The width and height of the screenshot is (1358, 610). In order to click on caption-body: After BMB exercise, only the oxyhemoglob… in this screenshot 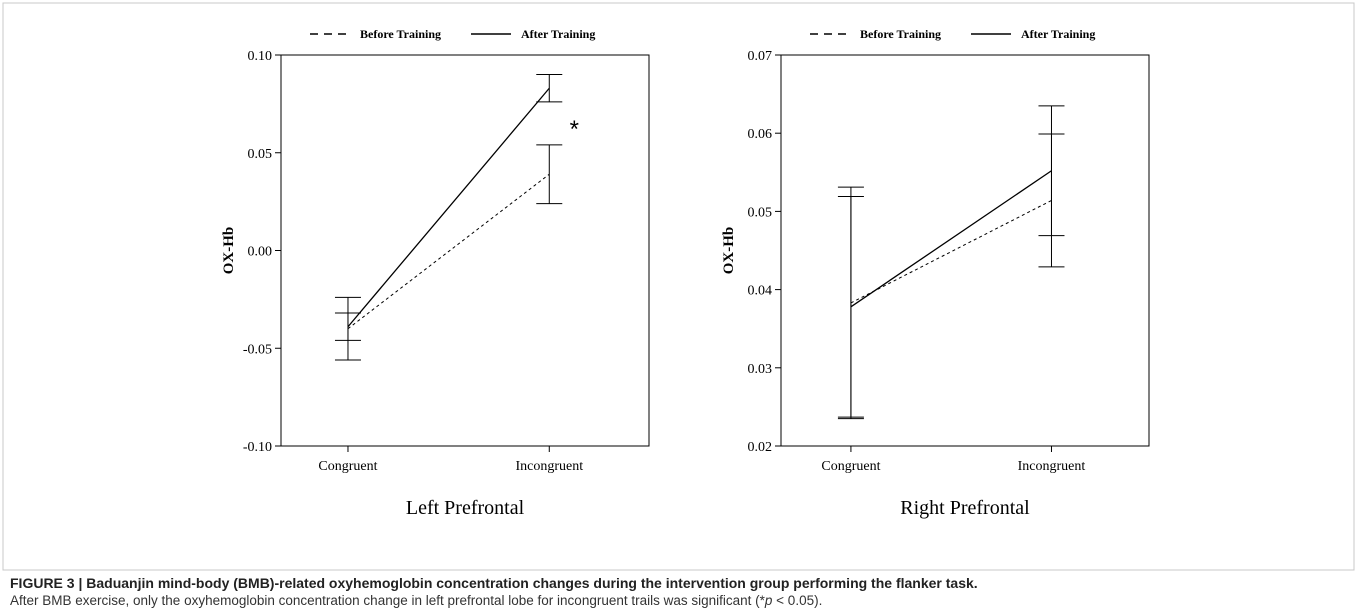, I will do `click(416, 600)`.